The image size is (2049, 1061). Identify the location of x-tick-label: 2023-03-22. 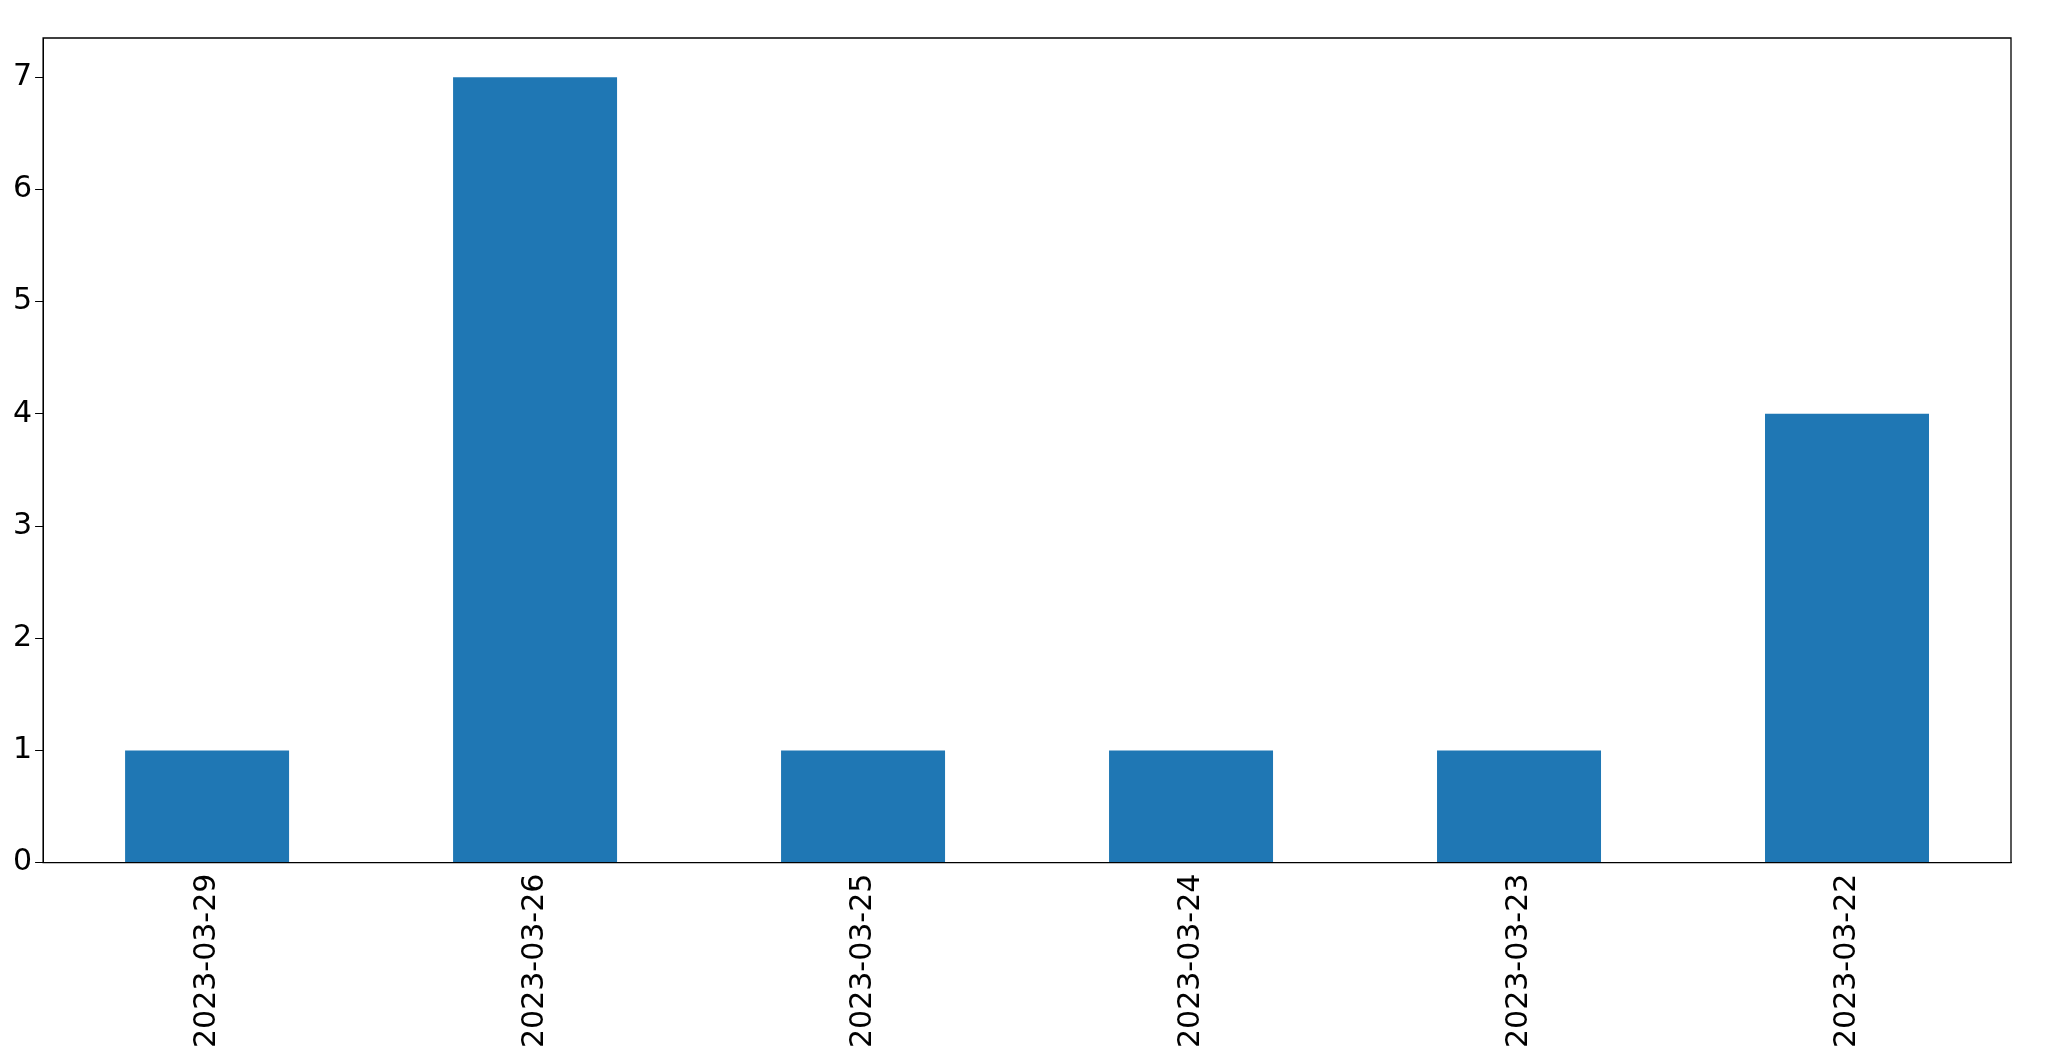
(1844, 961).